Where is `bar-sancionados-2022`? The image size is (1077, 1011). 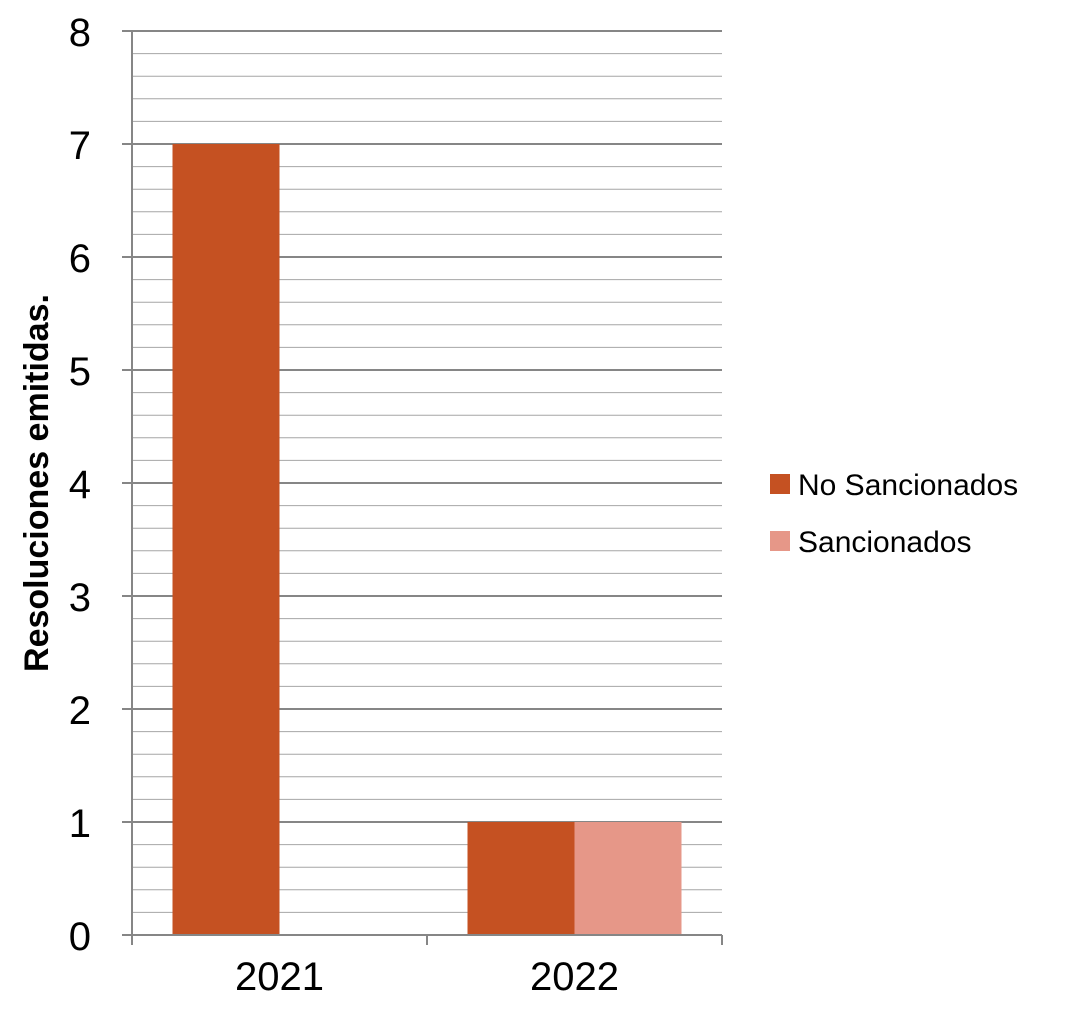 bar-sancionados-2022 is located at coordinates (628, 878).